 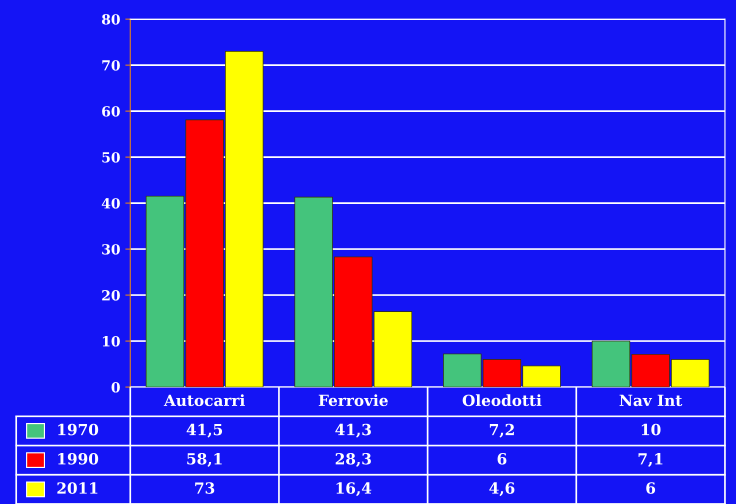 I want to click on data-label: 28,3, so click(x=353, y=460).